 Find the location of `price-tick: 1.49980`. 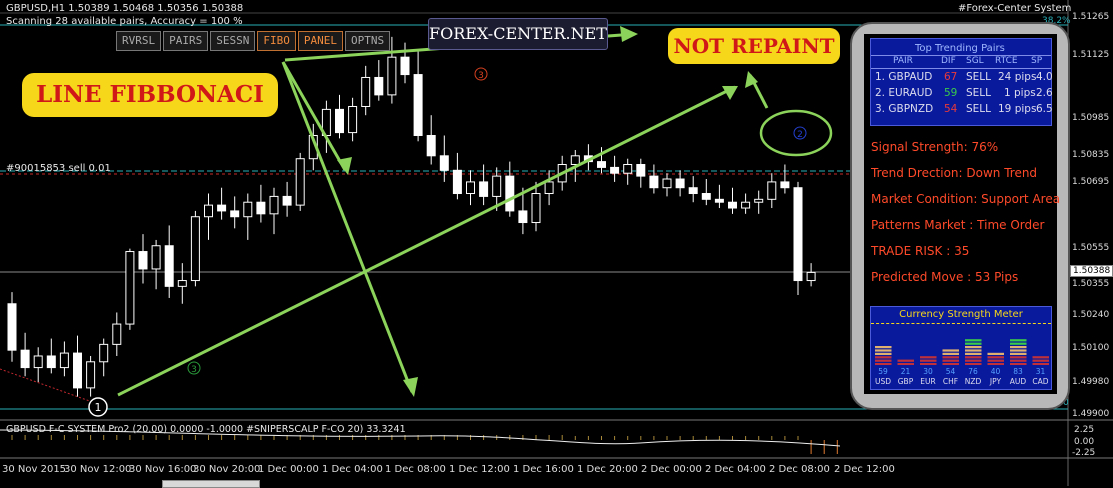

price-tick: 1.49980 is located at coordinates (1091, 382).